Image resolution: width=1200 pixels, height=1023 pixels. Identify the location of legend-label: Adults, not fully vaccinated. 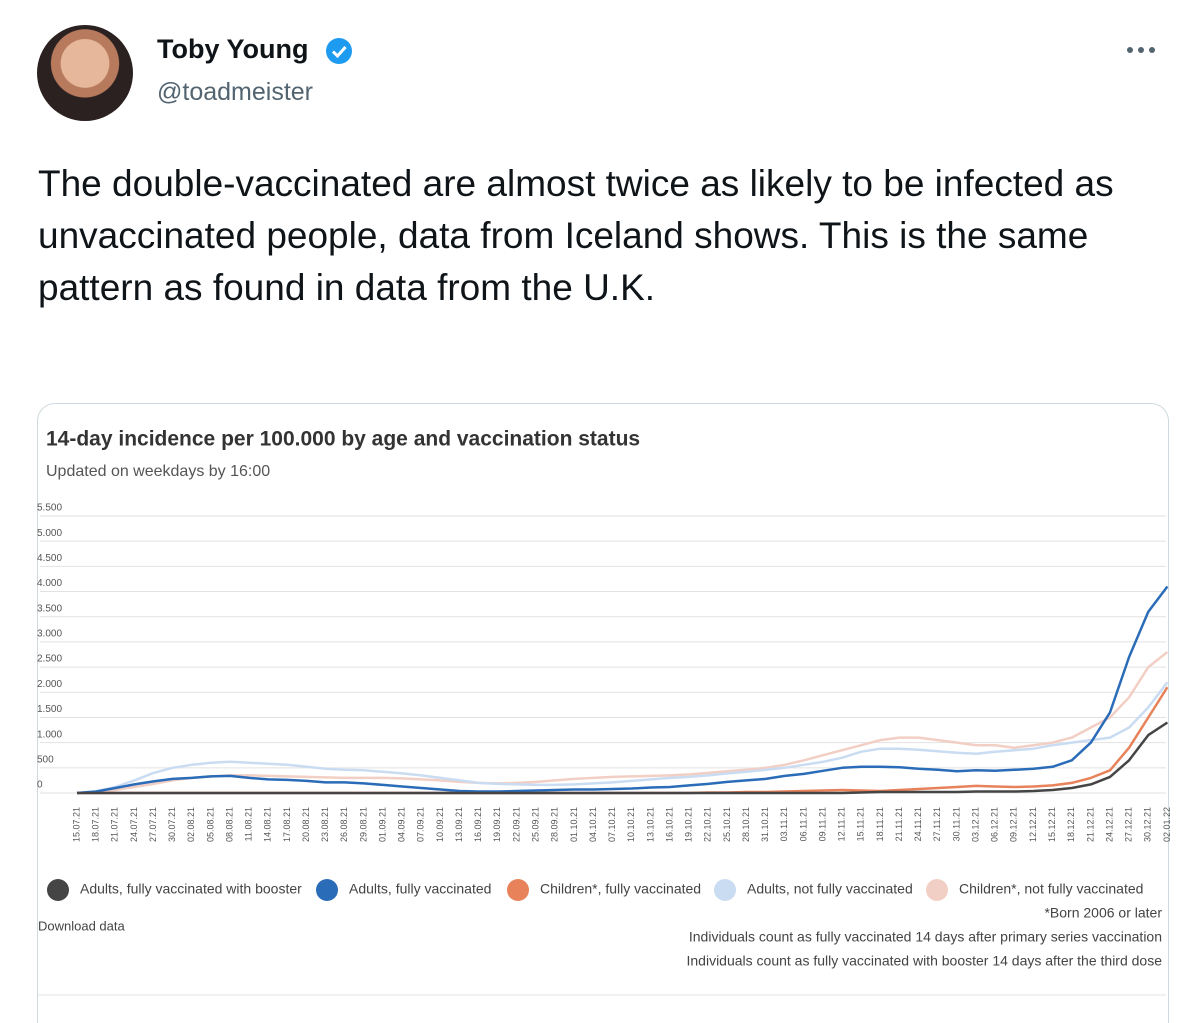
(830, 889).